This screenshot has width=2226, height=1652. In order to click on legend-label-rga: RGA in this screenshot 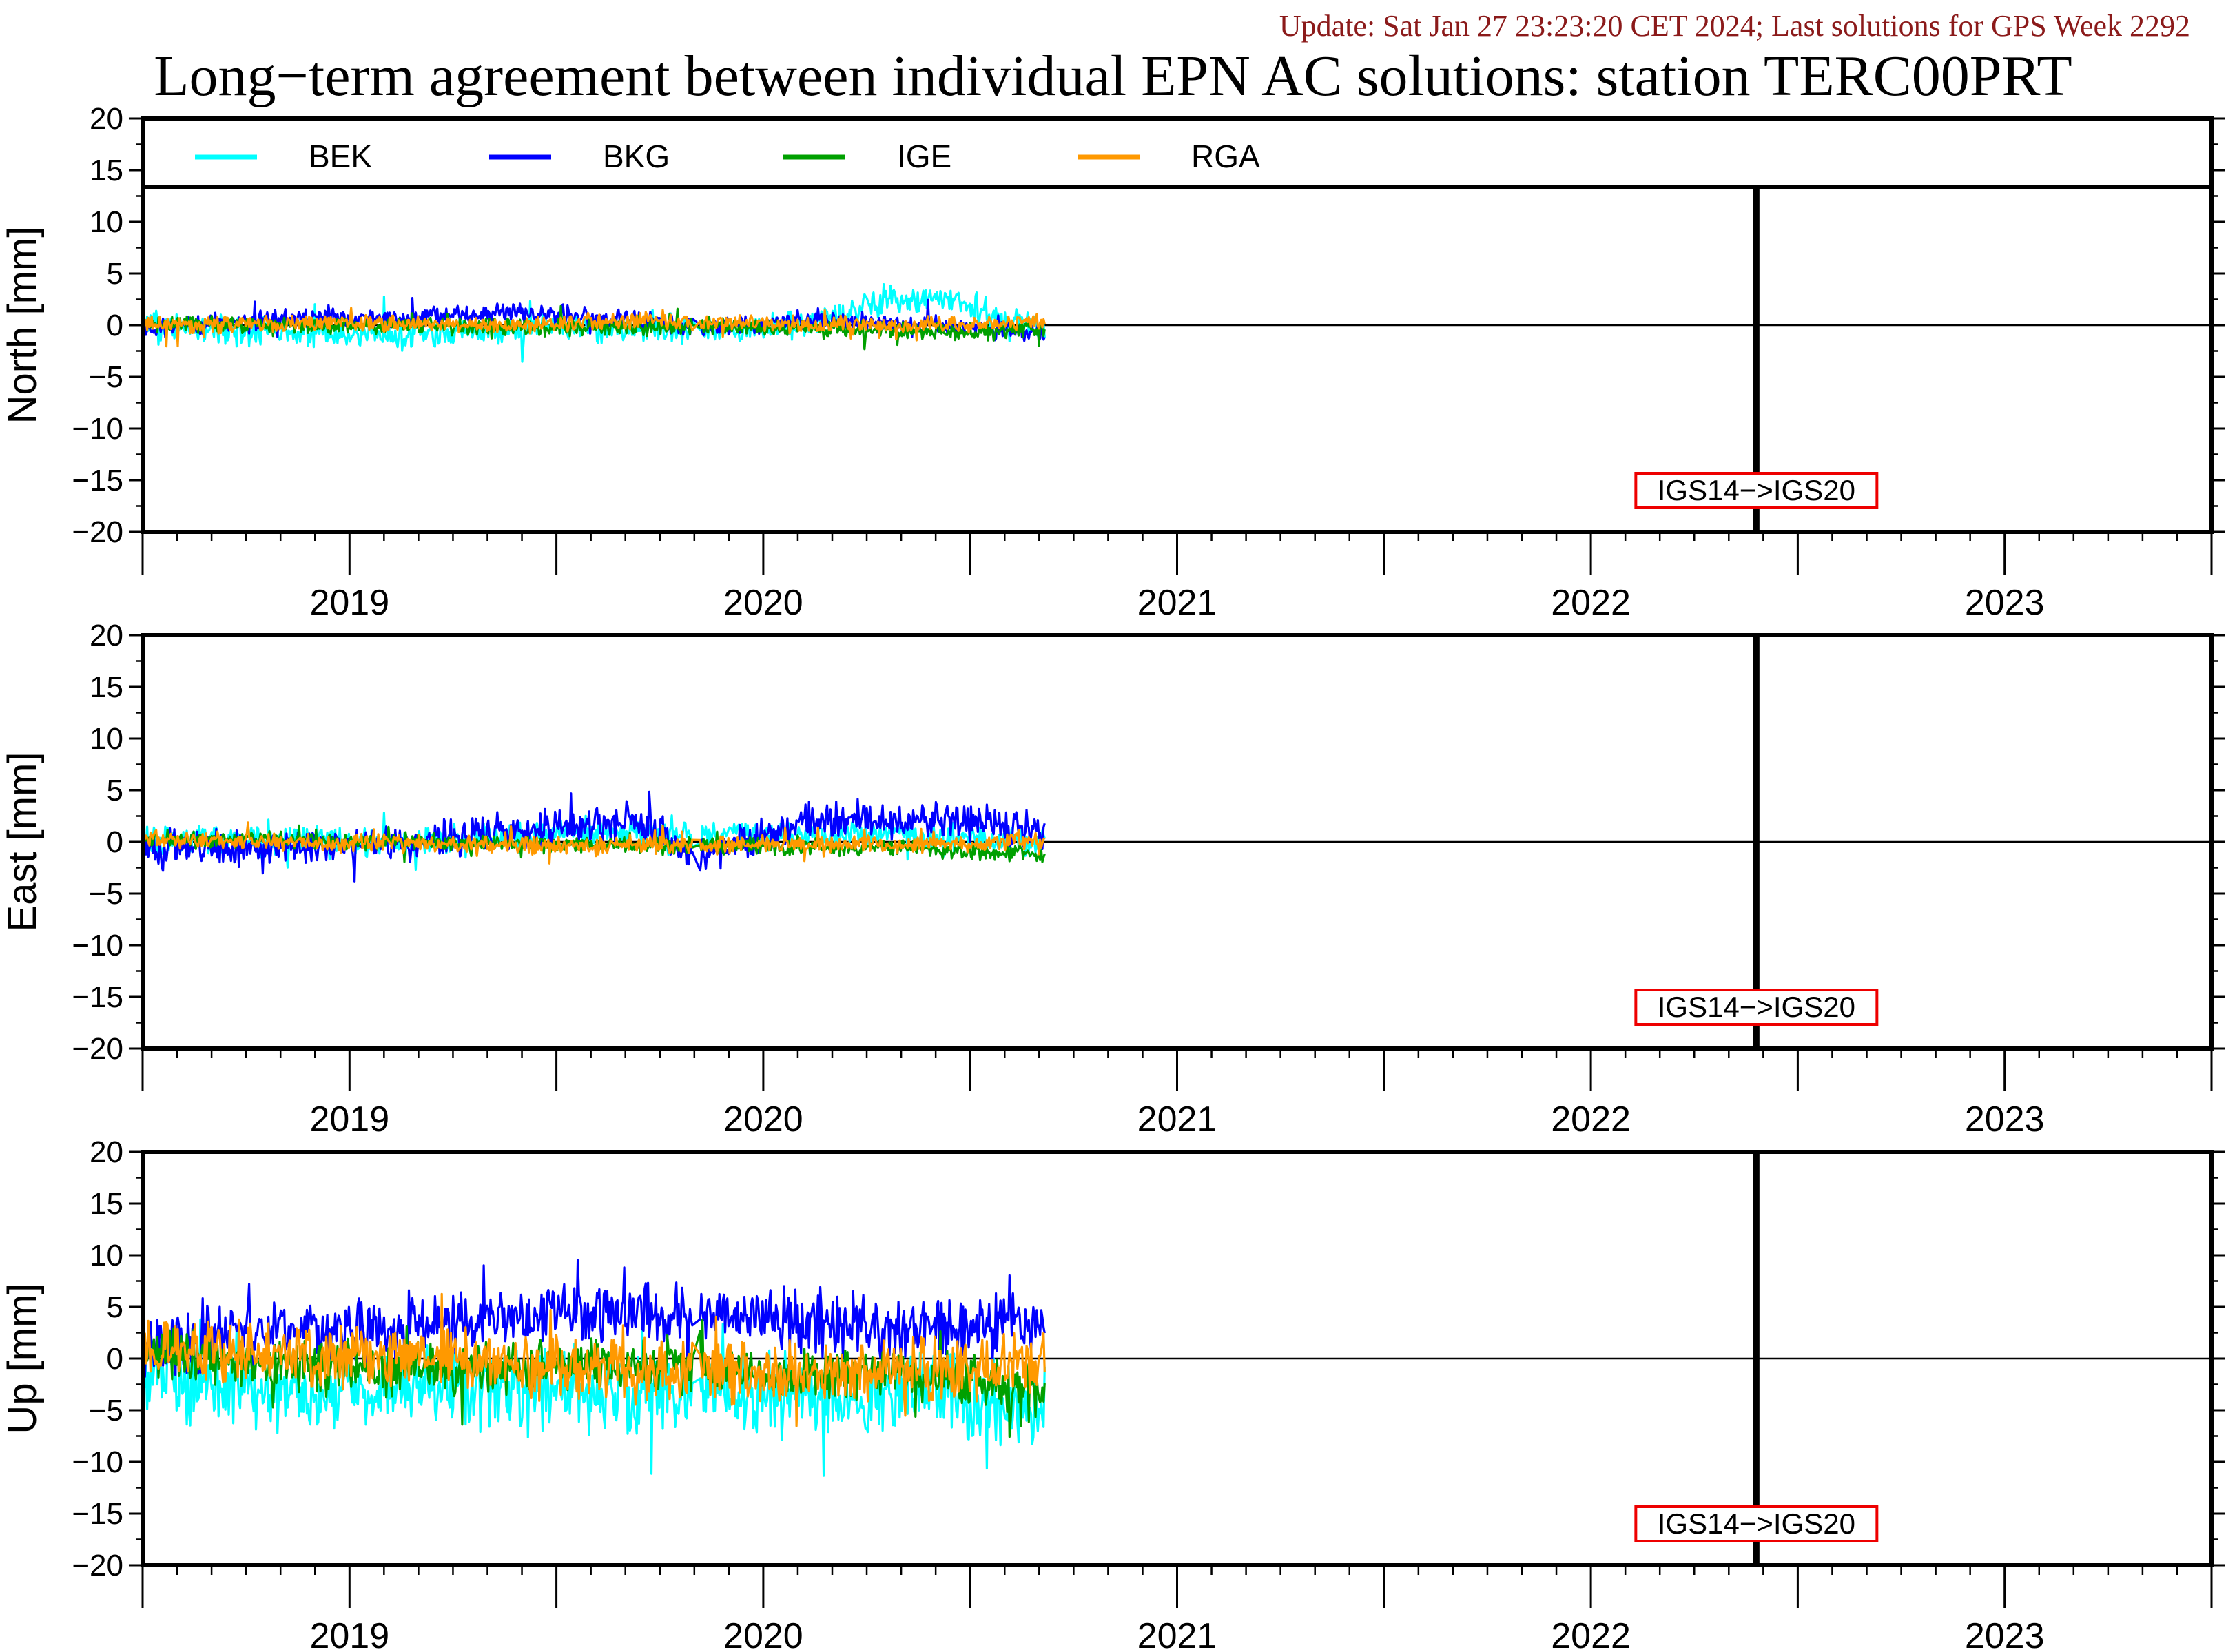, I will do `click(1225, 156)`.